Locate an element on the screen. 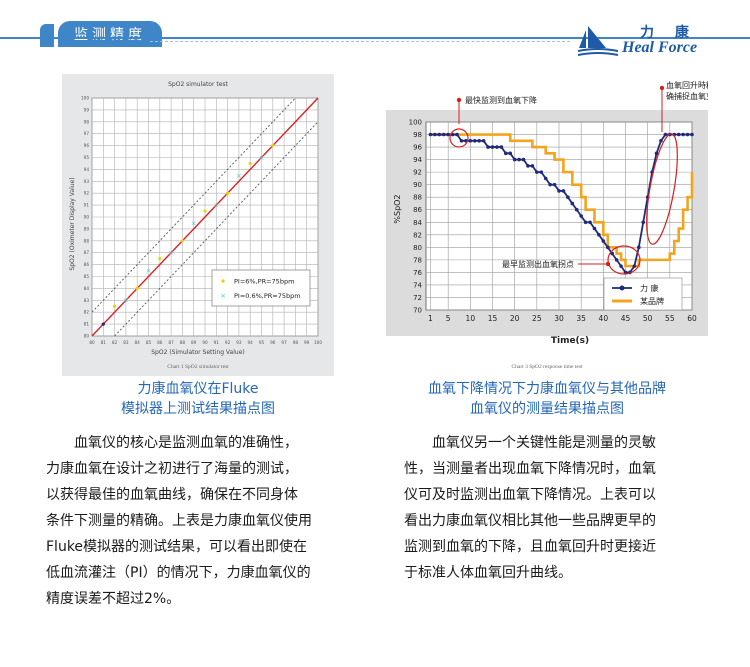  x-tick-label: 10 is located at coordinates (471, 318).